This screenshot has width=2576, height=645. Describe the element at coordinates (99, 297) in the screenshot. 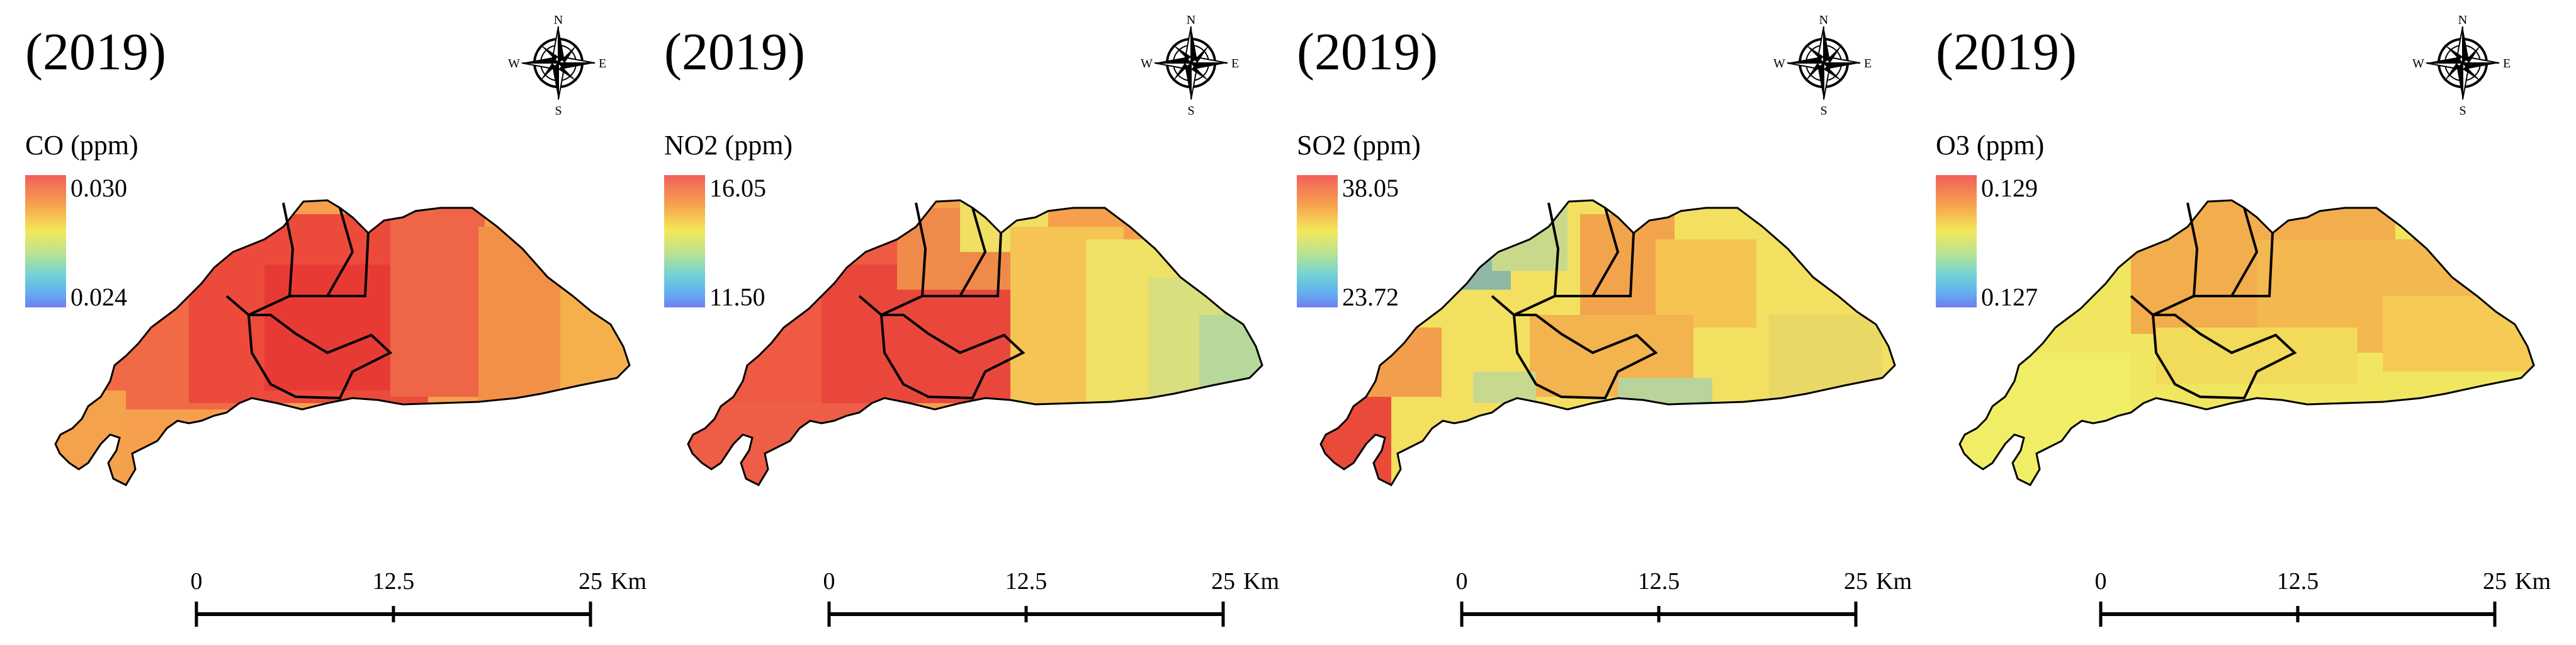

I see `legend-min-value: 0.024` at that location.